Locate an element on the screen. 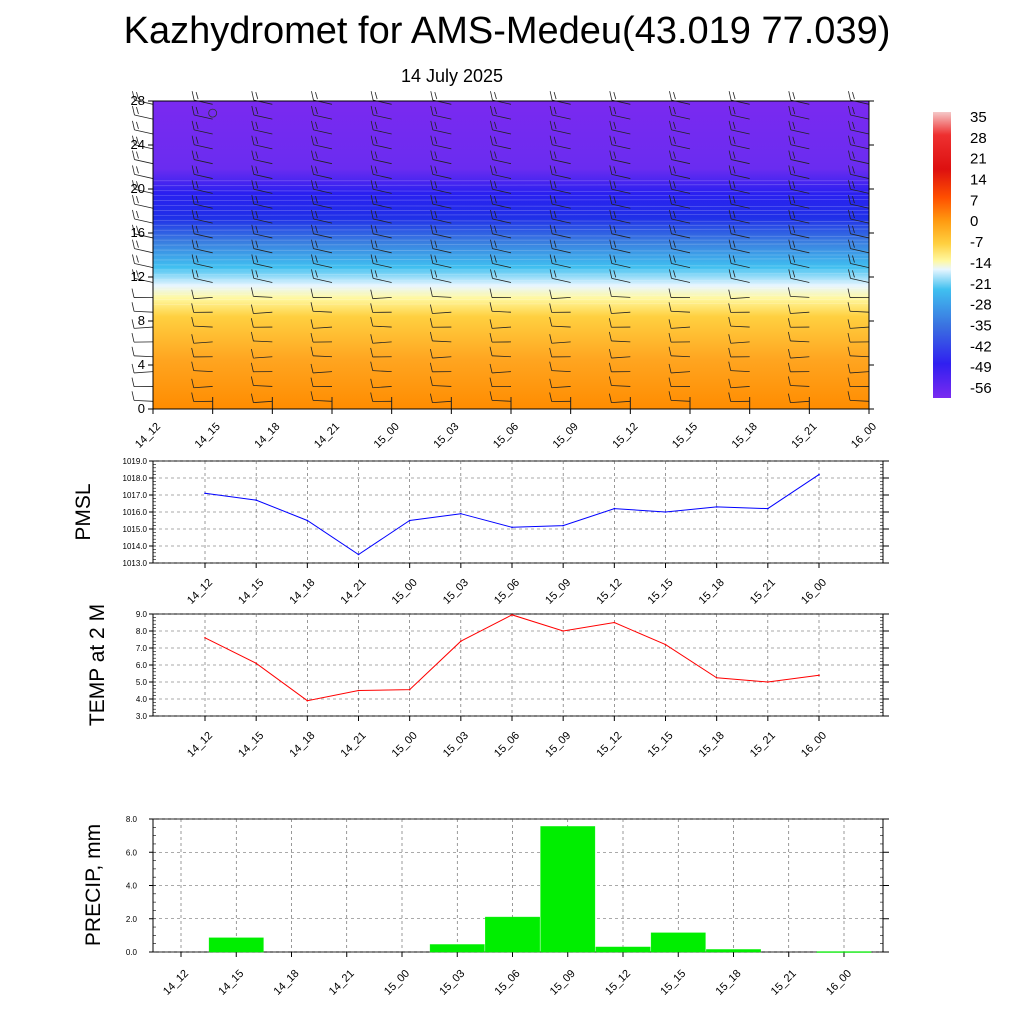  pmsl-x-tick-label: 15_12 is located at coordinates (609, 592).